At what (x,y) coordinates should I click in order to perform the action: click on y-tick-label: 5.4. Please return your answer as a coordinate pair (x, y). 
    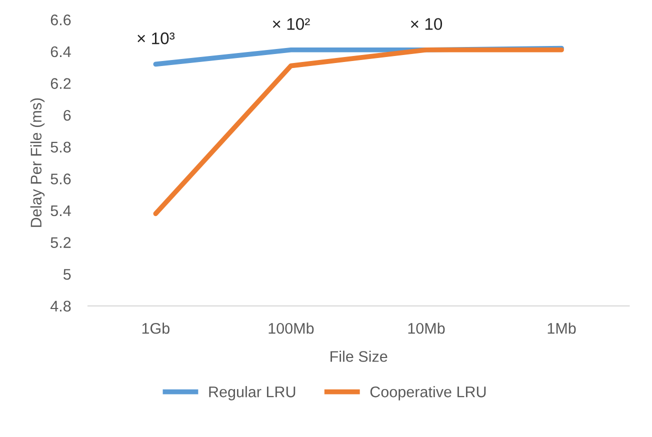
    Looking at the image, I should click on (60, 211).